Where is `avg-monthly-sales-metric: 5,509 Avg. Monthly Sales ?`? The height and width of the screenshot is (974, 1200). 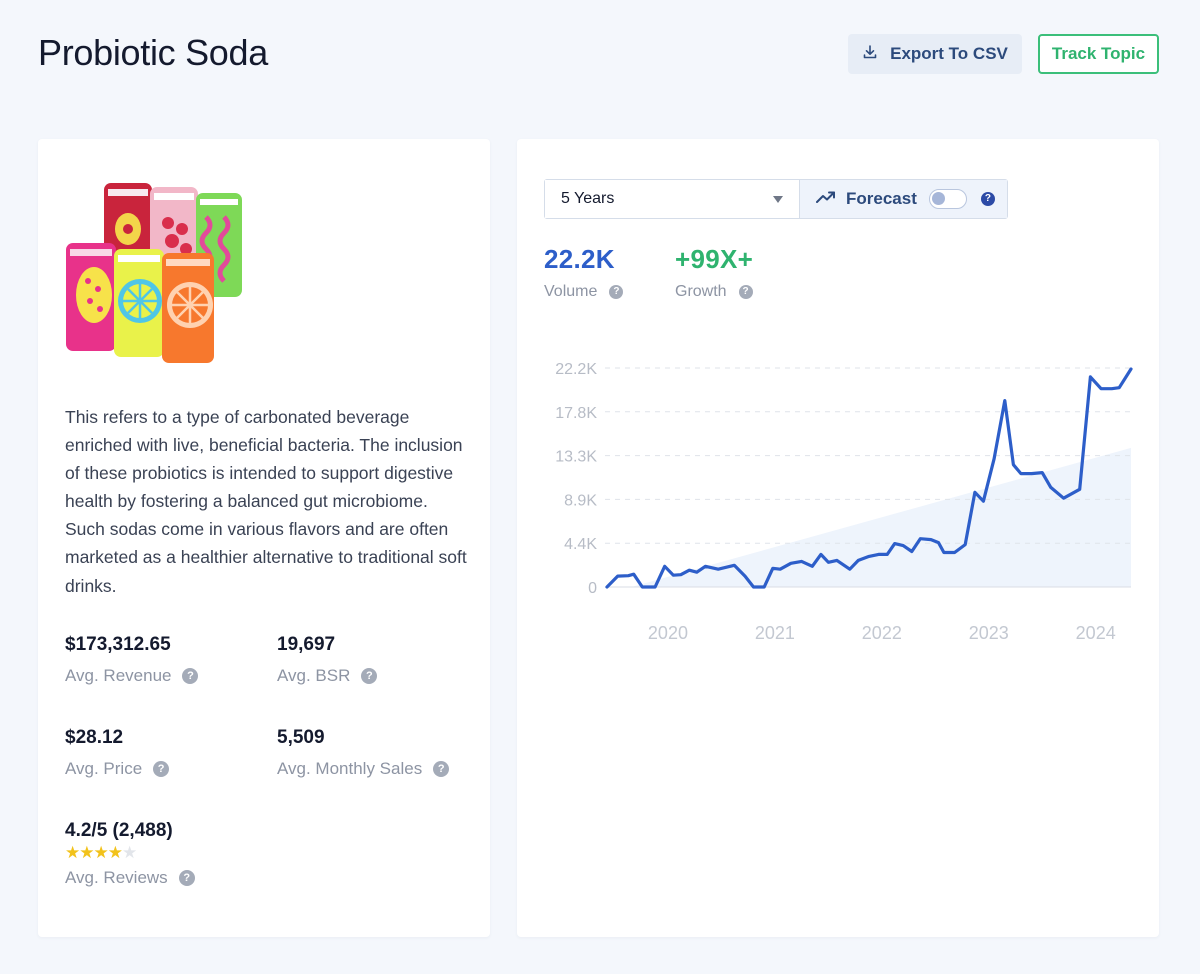 avg-monthly-sales-metric: 5,509 Avg. Monthly Sales ? is located at coordinates (363, 753).